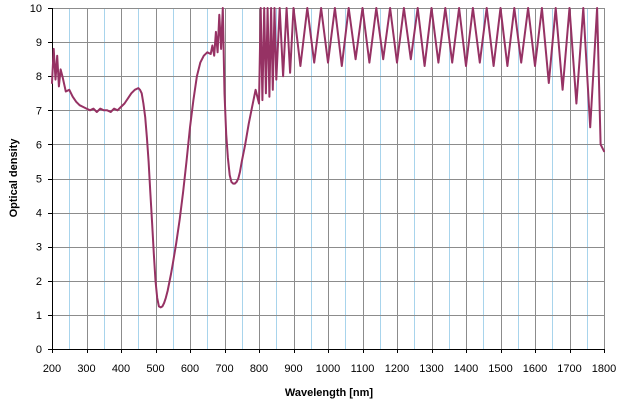 The width and height of the screenshot is (630, 409). What do you see at coordinates (329, 393) in the screenshot?
I see `x-axis-title: Wavelength [nm]` at bounding box center [329, 393].